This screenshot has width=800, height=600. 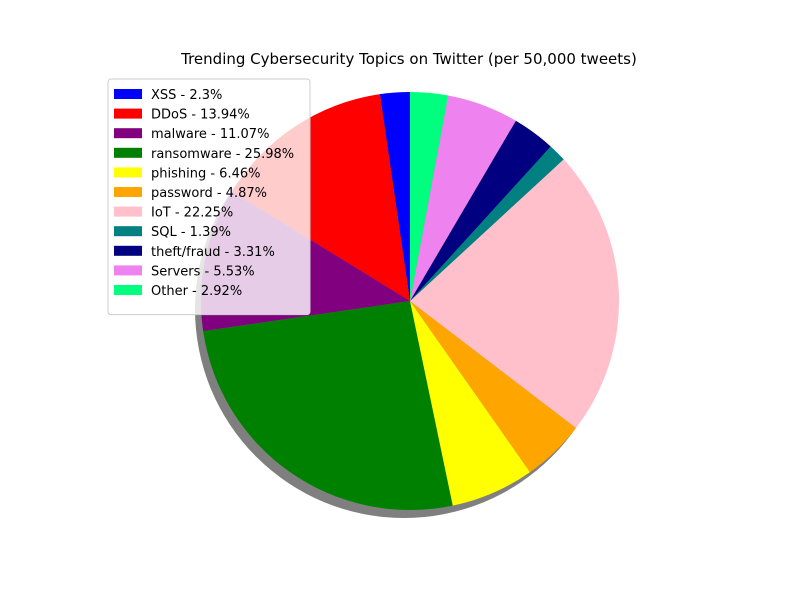 What do you see at coordinates (222, 154) in the screenshot?
I see `legend-label: ransomware - 25.98%` at bounding box center [222, 154].